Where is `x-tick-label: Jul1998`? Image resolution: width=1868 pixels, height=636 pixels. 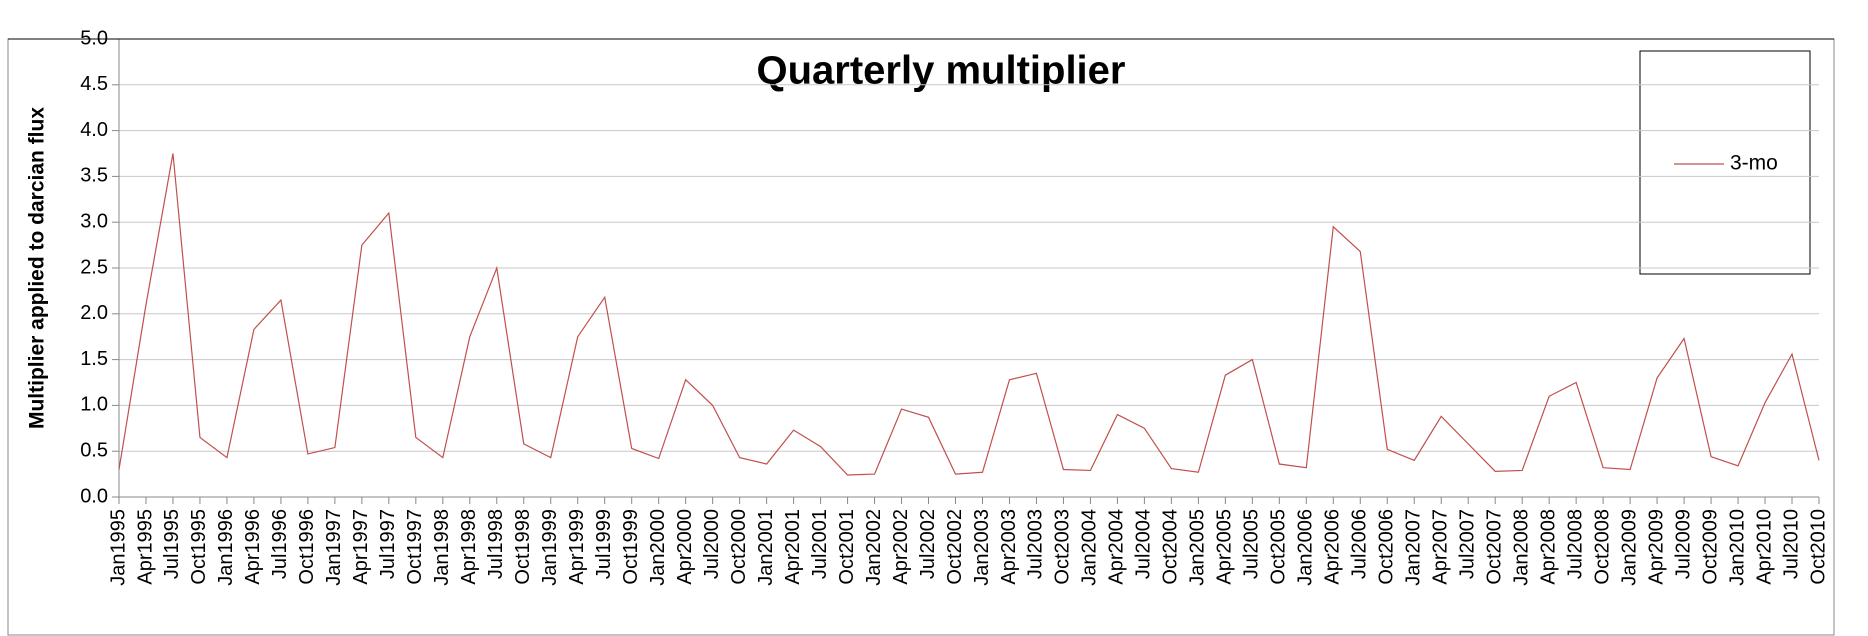
x-tick-label: Jul1998 is located at coordinates (496, 544).